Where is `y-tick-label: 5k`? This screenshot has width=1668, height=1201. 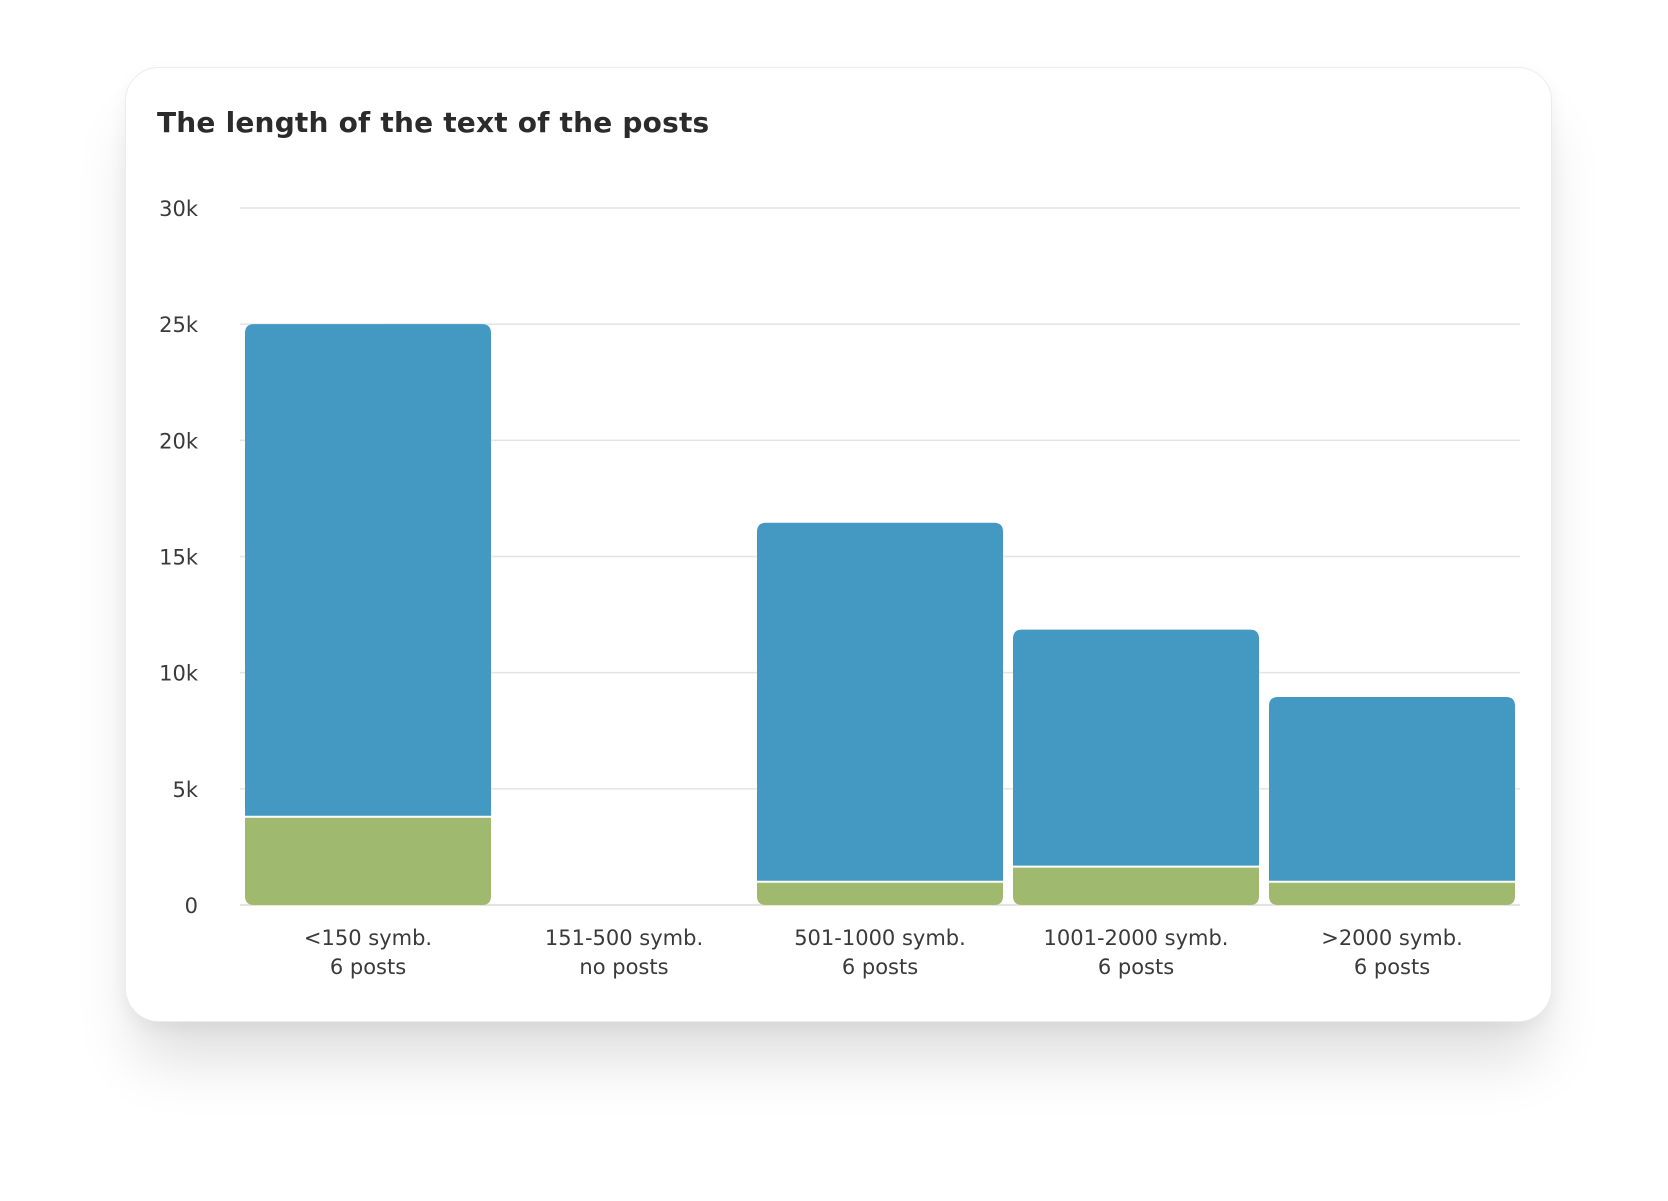
y-tick-label: 5k is located at coordinates (185, 790).